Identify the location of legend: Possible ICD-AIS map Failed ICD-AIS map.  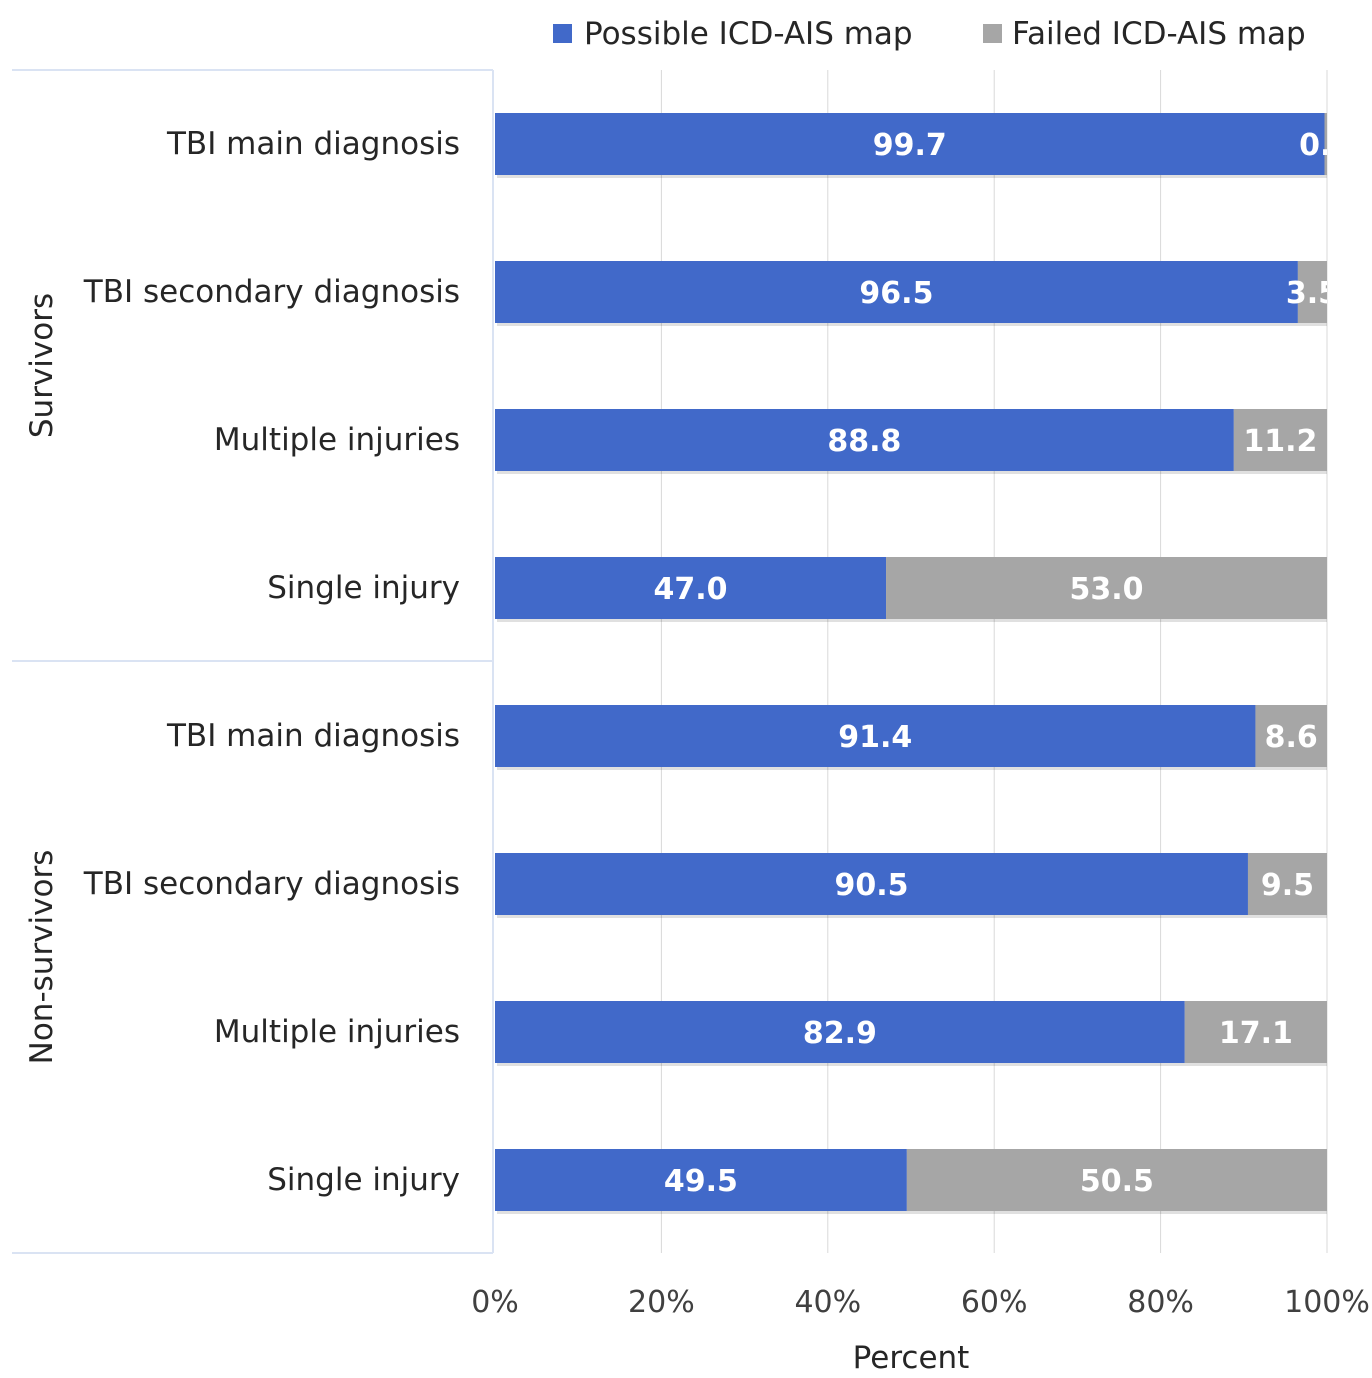
(929, 34).